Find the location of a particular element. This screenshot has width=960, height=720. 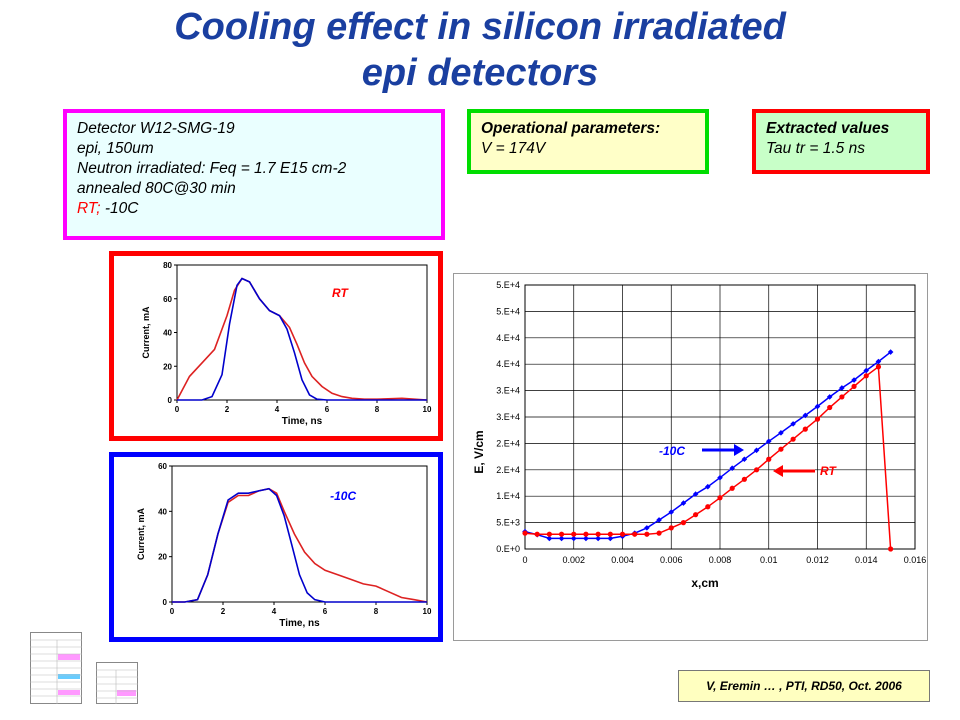

extracted-values-box: Extracted values Tau tr = 1.5 ns is located at coordinates (841, 141).